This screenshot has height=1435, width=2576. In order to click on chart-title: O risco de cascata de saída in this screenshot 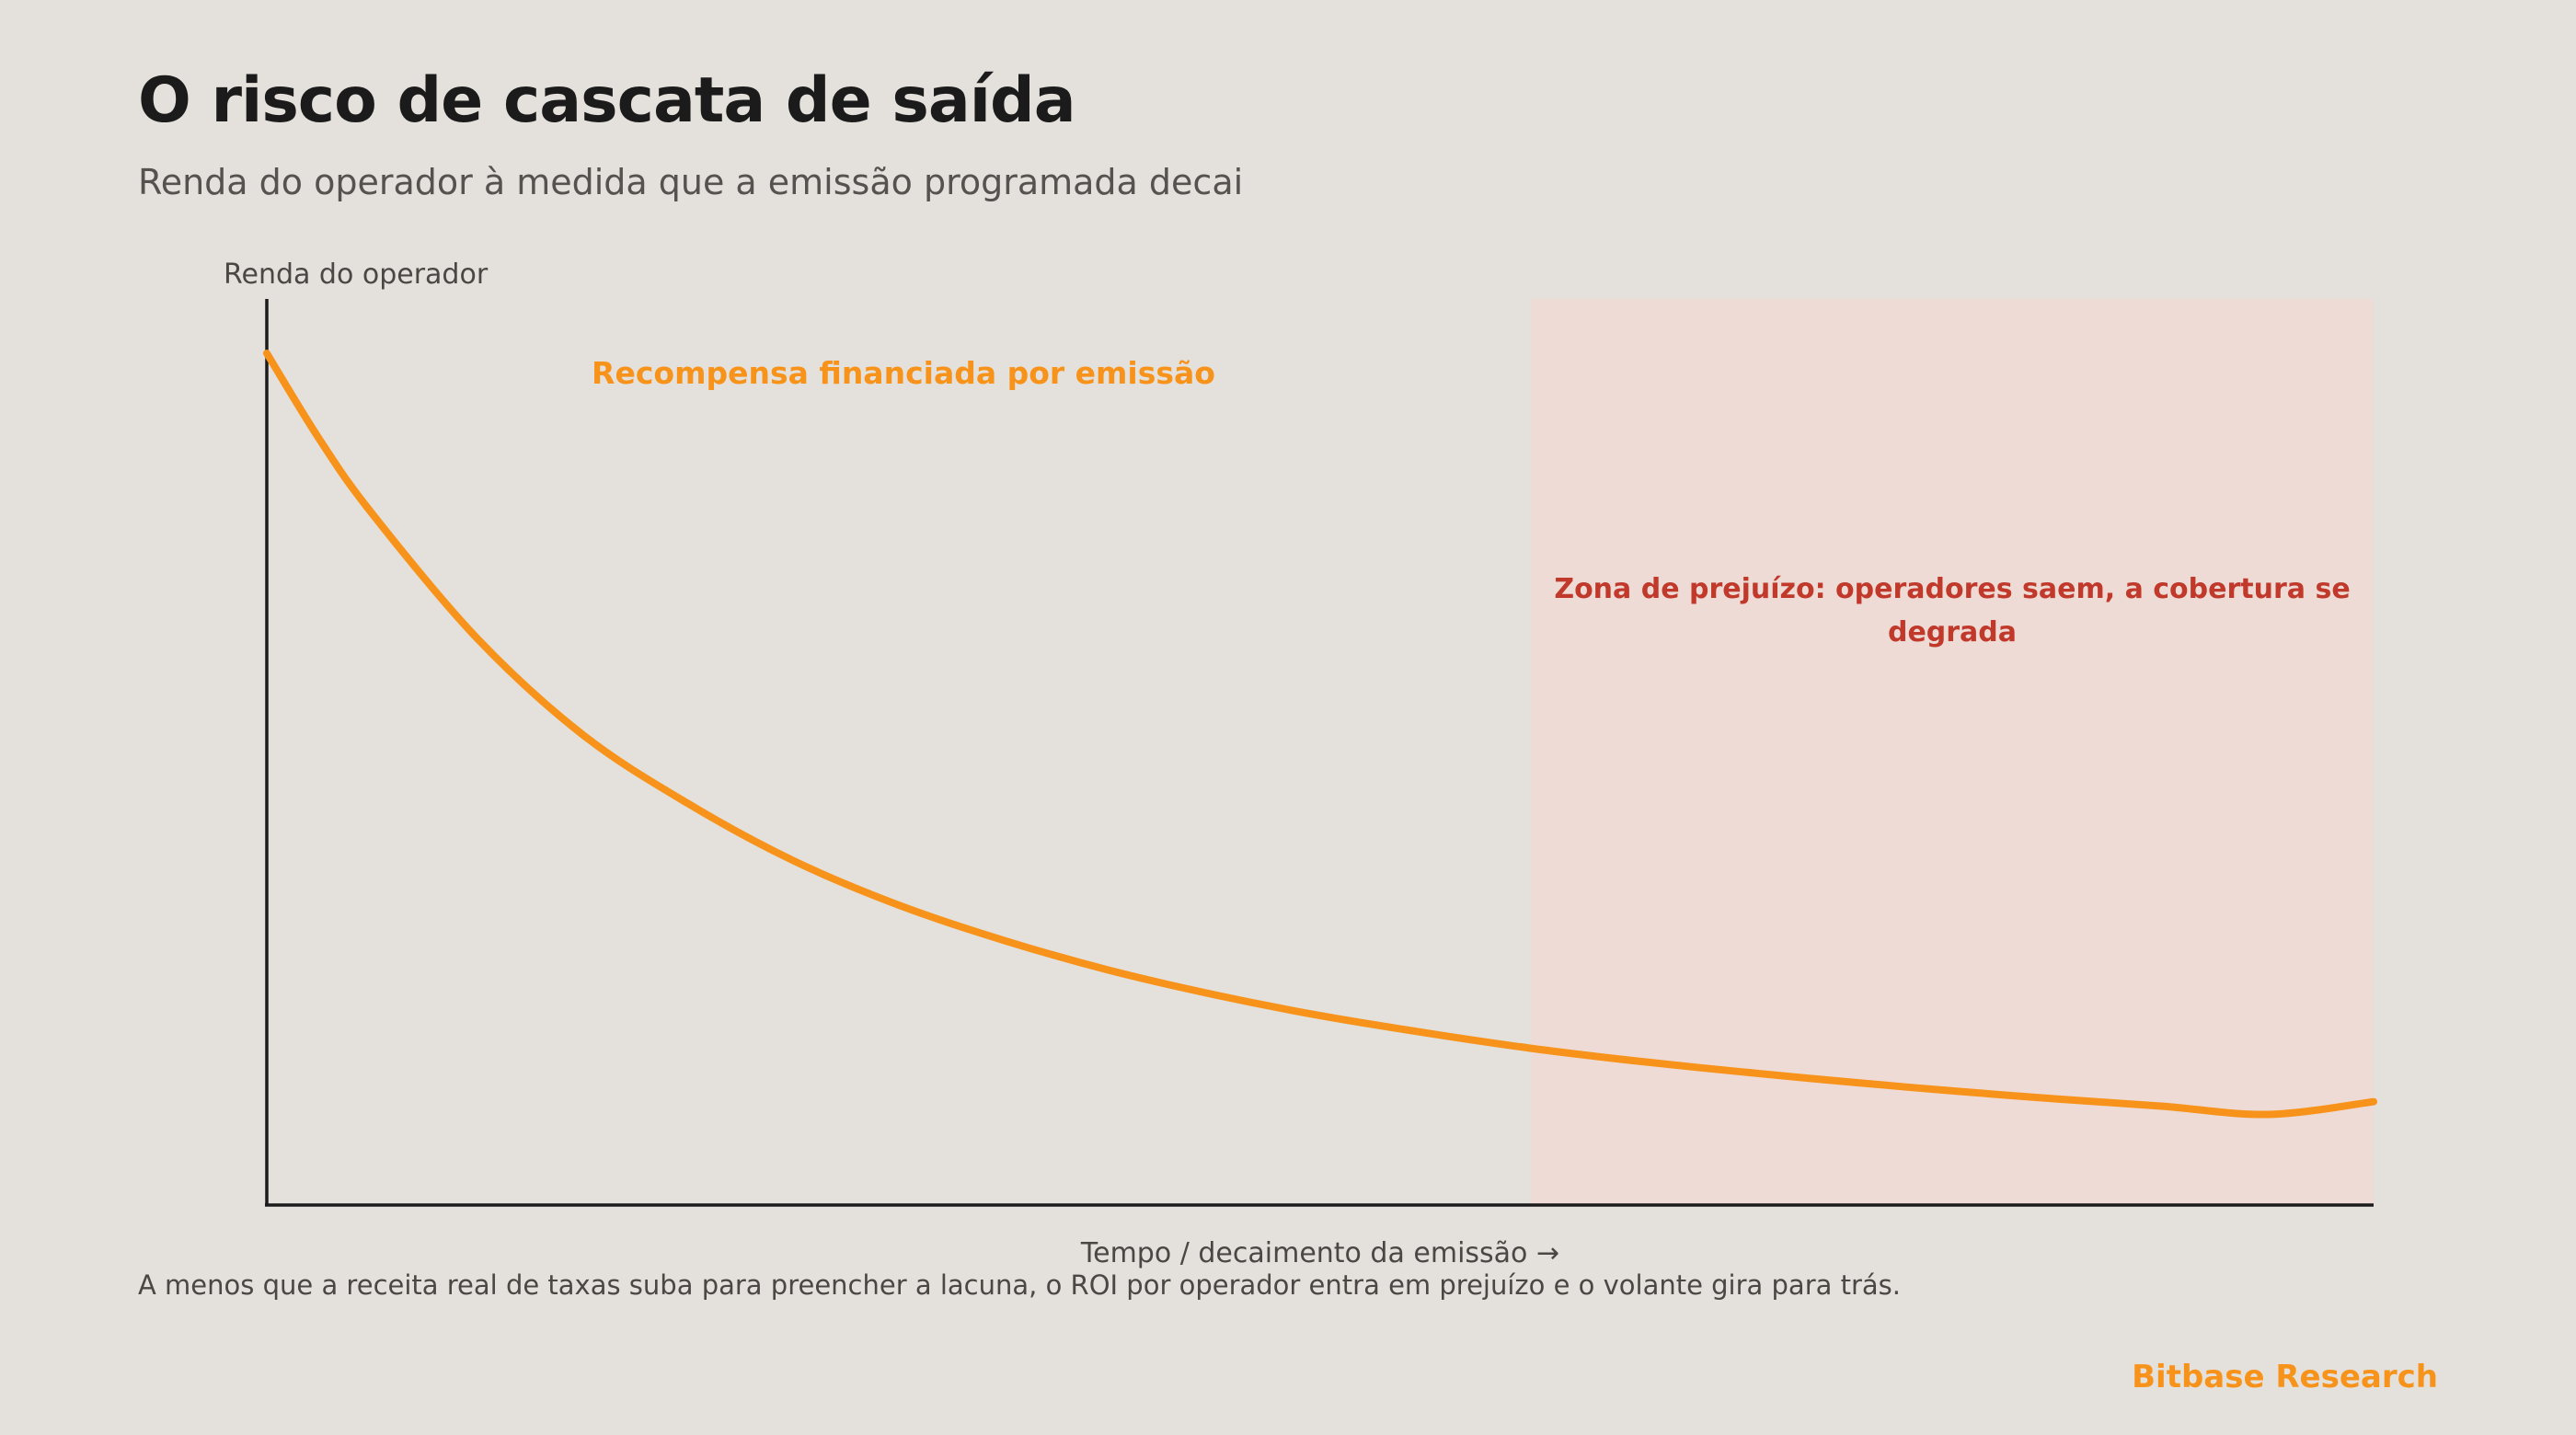, I will do `click(607, 100)`.